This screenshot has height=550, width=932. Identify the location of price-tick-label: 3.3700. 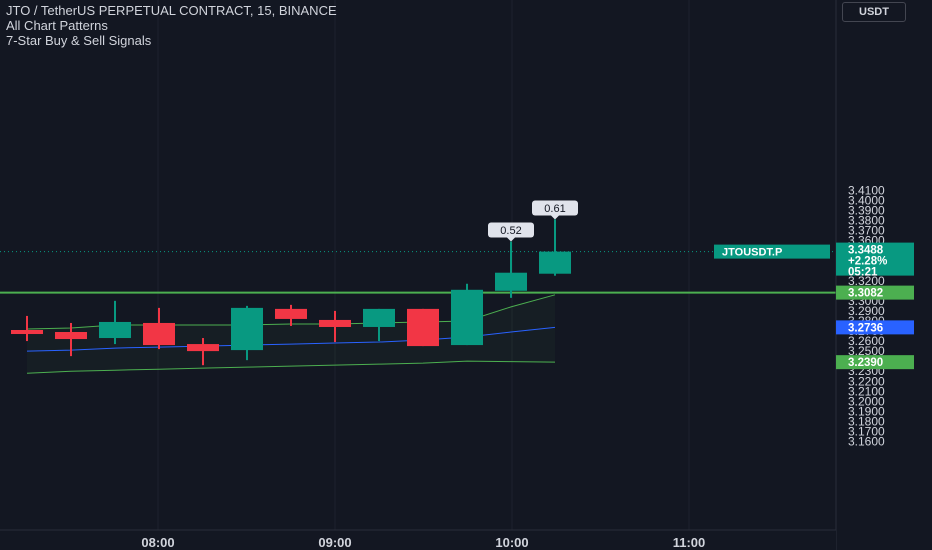
(866, 231).